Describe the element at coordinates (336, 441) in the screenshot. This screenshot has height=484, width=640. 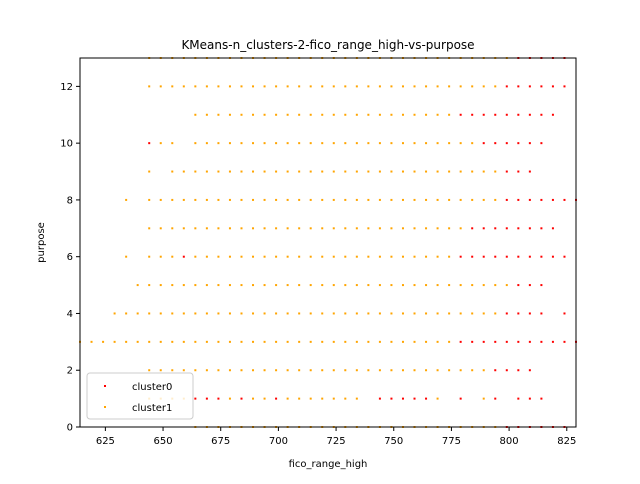
I see `x-tick-label-725: 725` at that location.